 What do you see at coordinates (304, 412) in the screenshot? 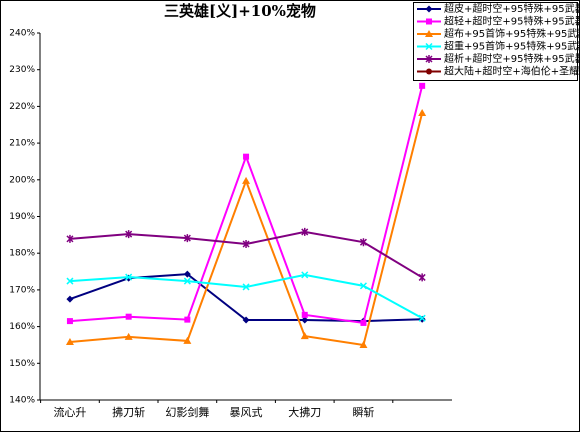
I see `x-tick-label: 大拂刀` at bounding box center [304, 412].